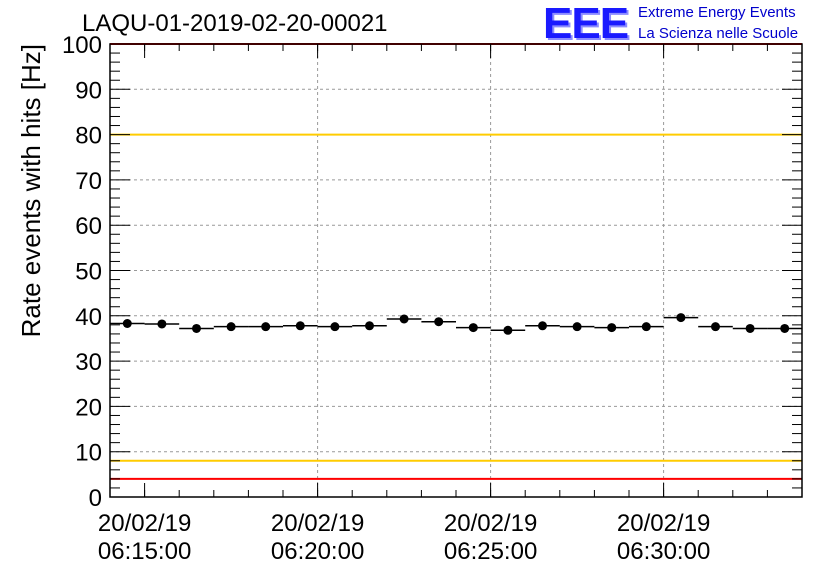 The height and width of the screenshot is (572, 836). What do you see at coordinates (88, 226) in the screenshot?
I see `y-tick-label: 60` at bounding box center [88, 226].